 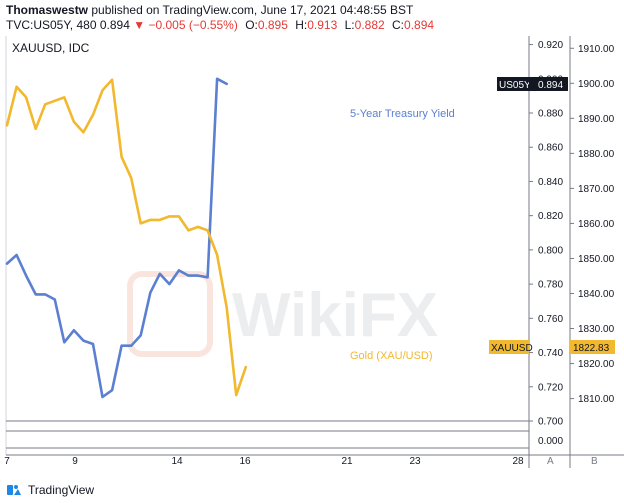 I want to click on right-tick-label: 1900.00, so click(x=596, y=84).